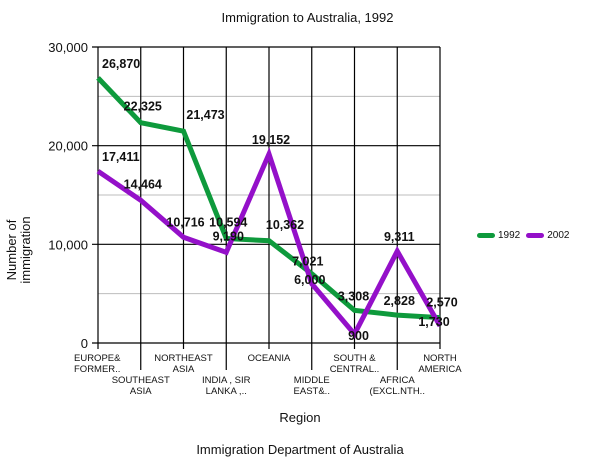 The height and width of the screenshot is (463, 600). What do you see at coordinates (433, 322) in the screenshot?
I see `data-label-2002: 1,730` at bounding box center [433, 322].